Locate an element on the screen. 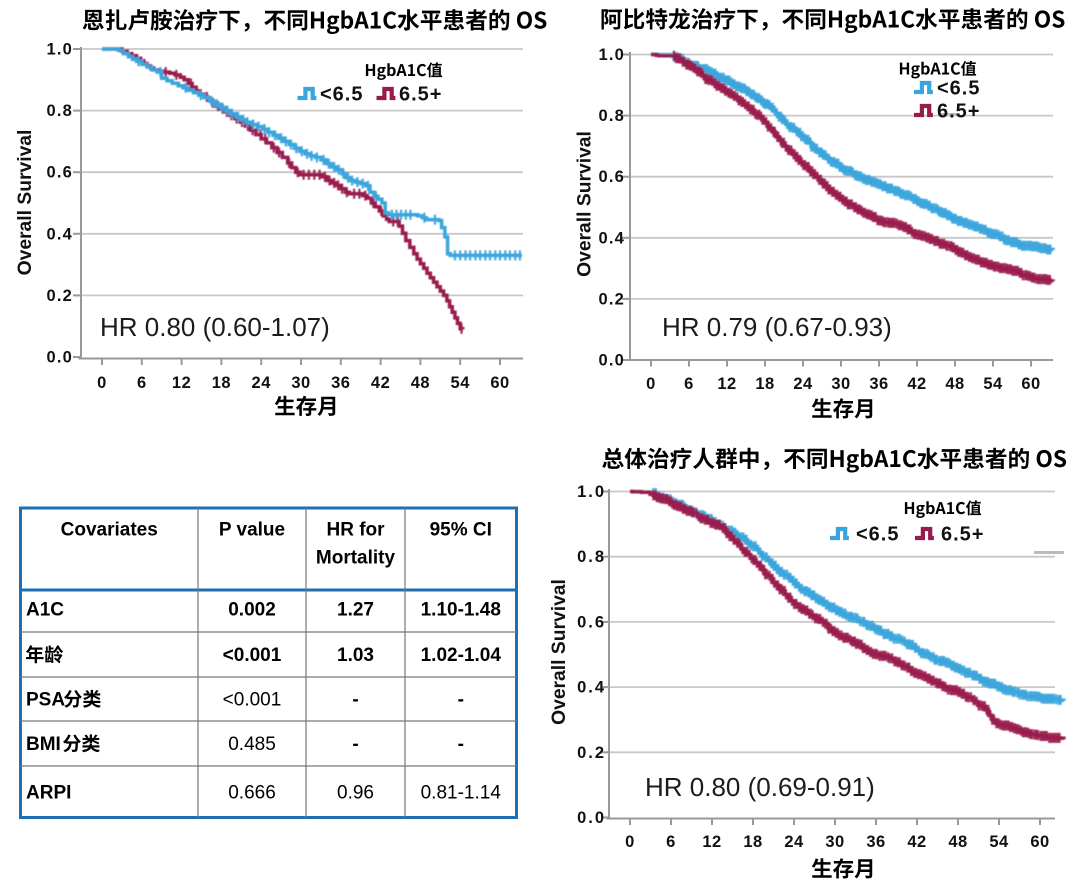  svg-text: HR 0.80 (0.60-1.07) is located at coordinates (215, 327).